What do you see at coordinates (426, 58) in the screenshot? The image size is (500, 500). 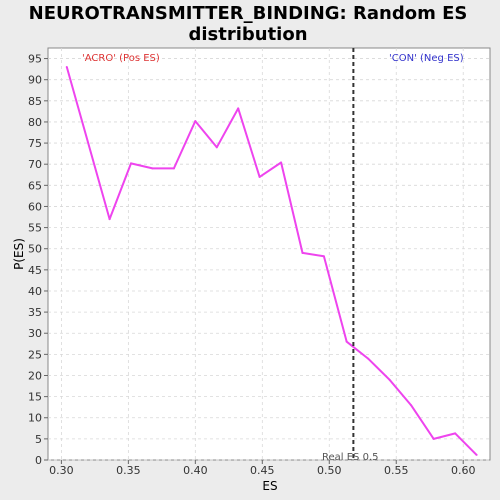 I see `con-neg-es-label: 'CON' (Neg ES)` at bounding box center [426, 58].